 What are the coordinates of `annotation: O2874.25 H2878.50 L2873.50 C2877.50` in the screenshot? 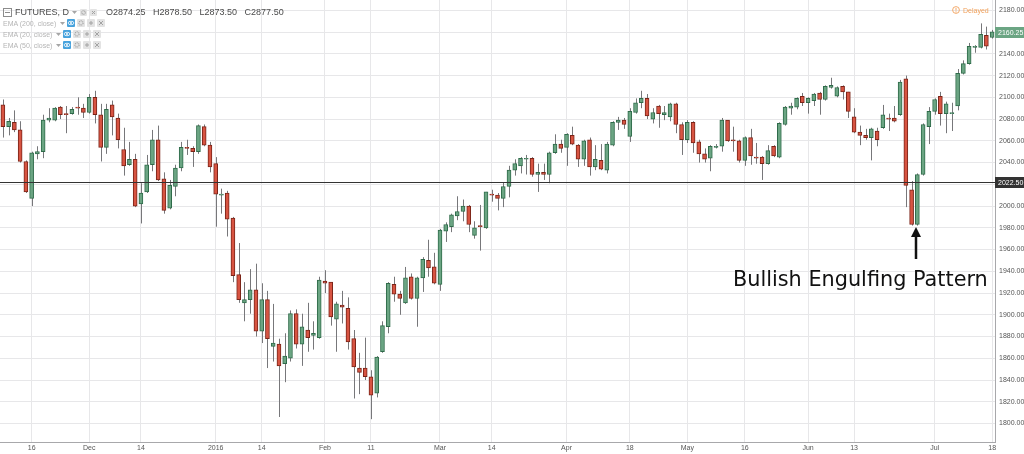 It's located at (195, 11).